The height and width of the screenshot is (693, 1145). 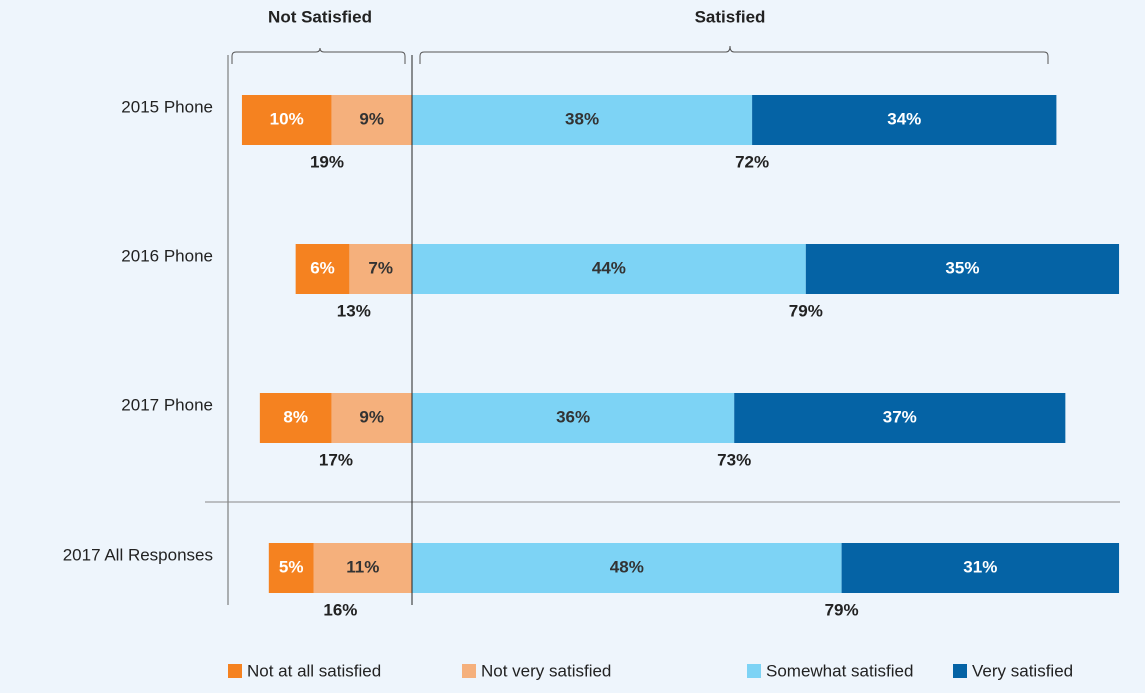 What do you see at coordinates (314, 670) in the screenshot?
I see `legend-label: Not at all satisfied` at bounding box center [314, 670].